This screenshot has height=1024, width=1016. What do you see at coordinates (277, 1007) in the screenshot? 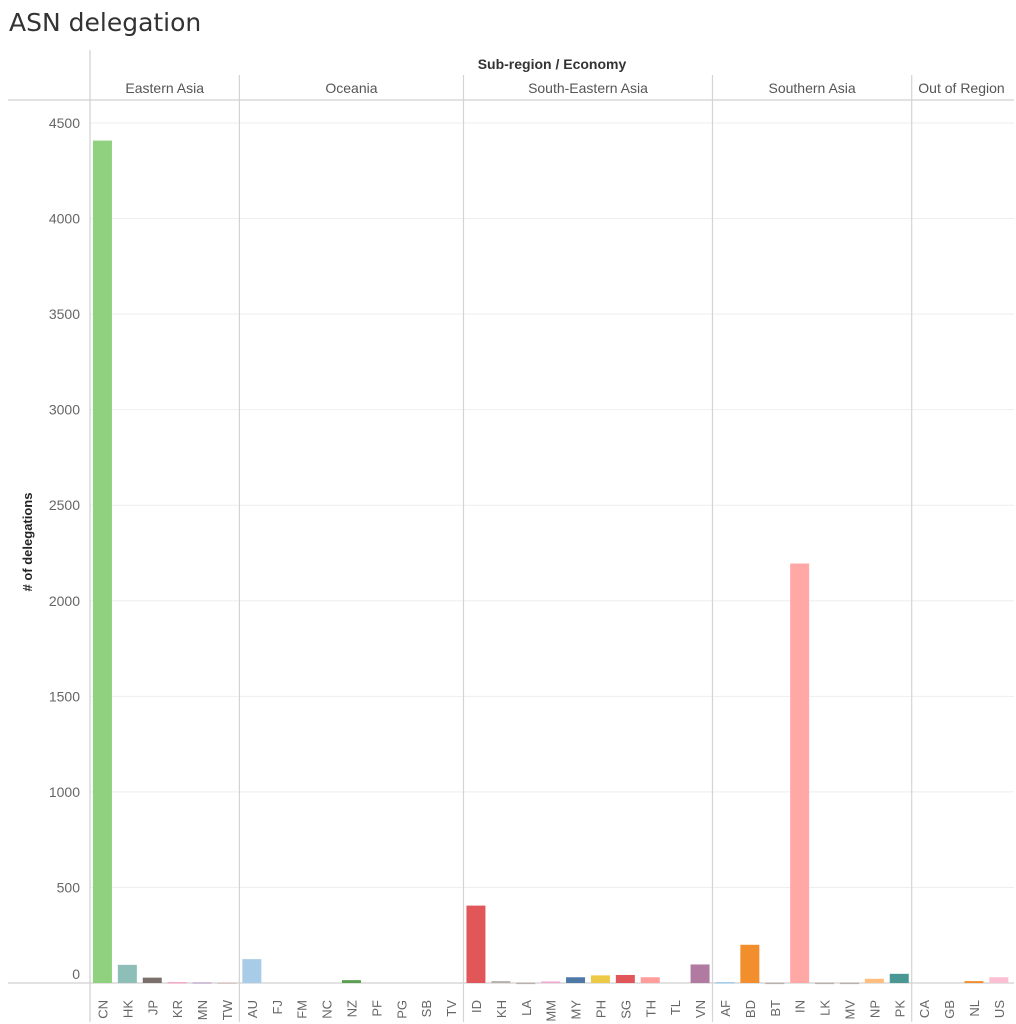
I see `category-label: FJ` at bounding box center [277, 1007].